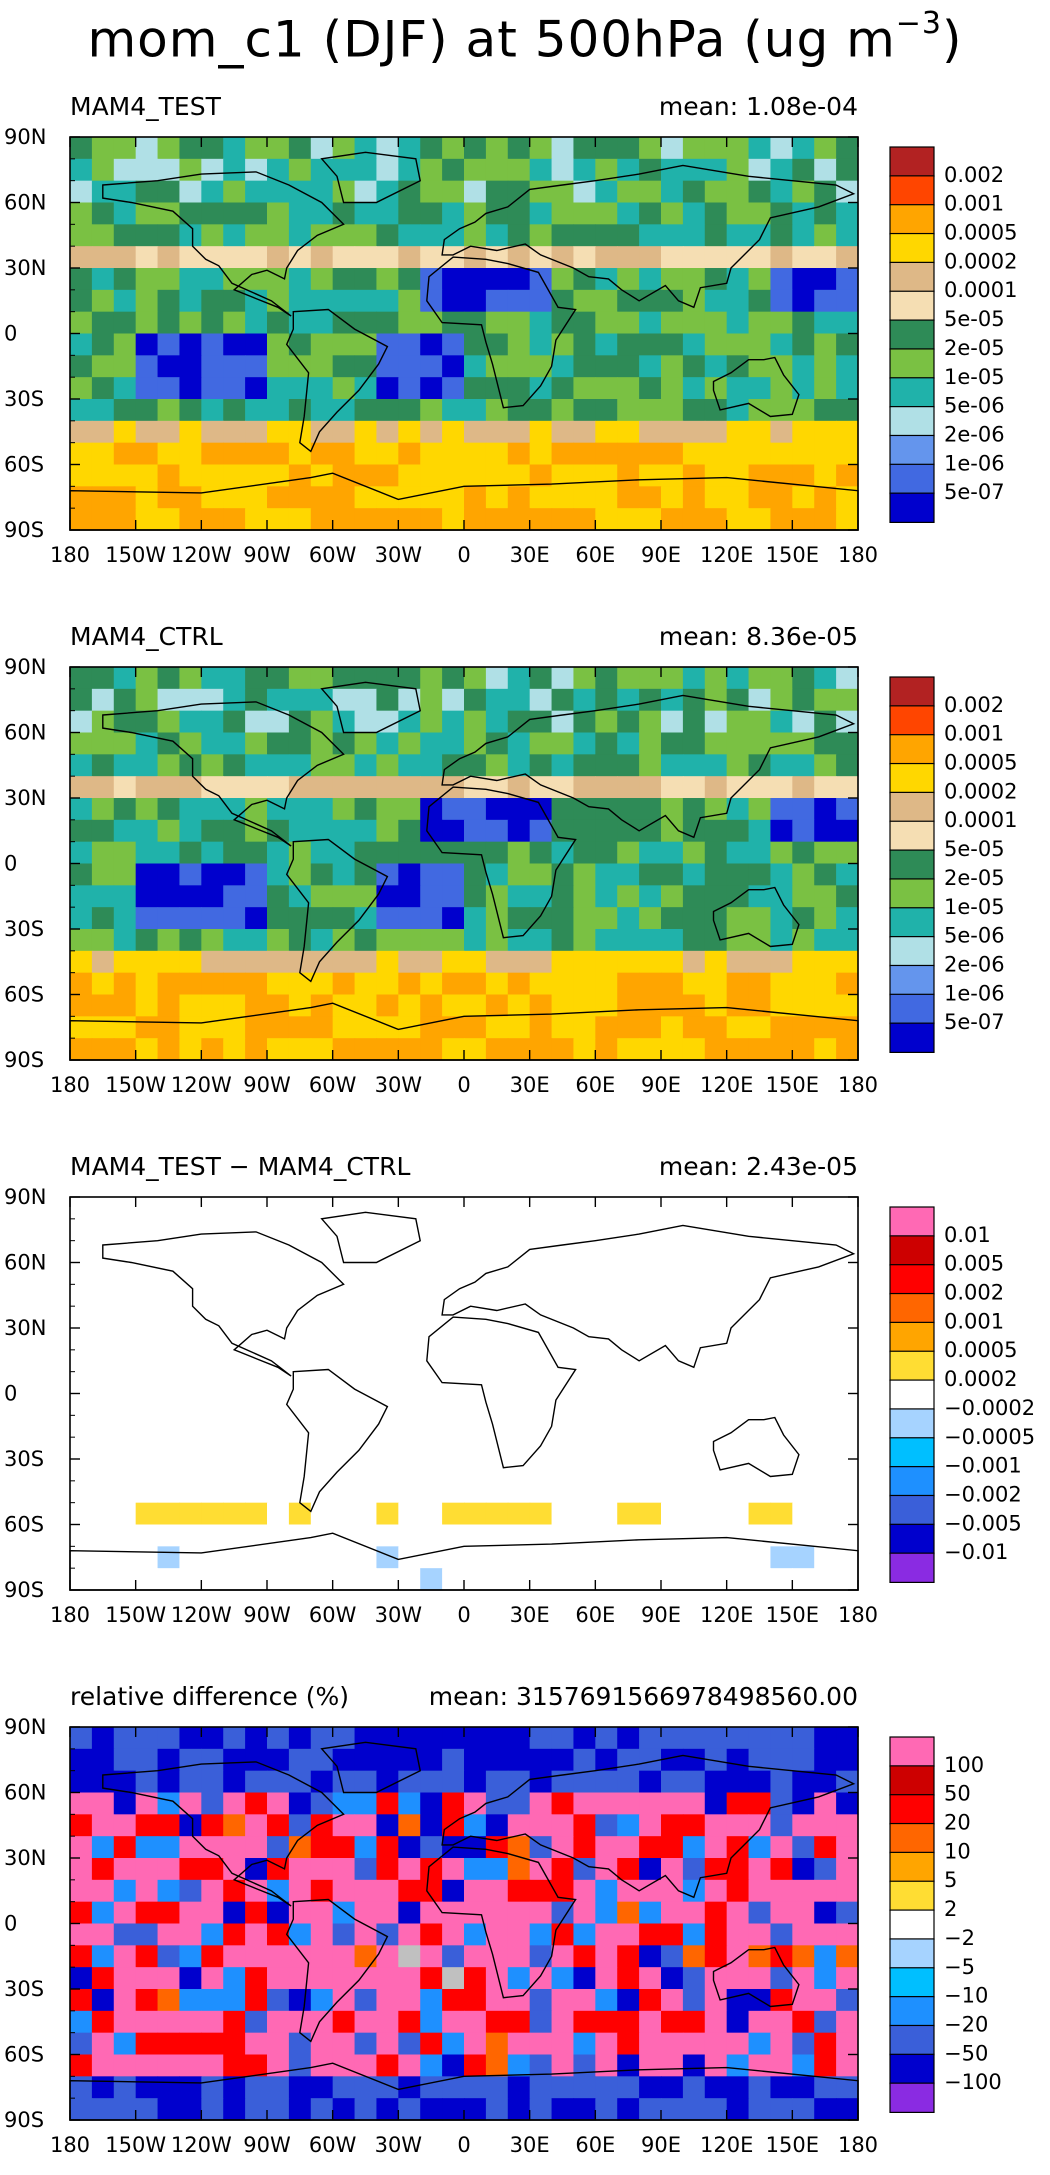 This screenshot has height=2175, width=1050. Describe the element at coordinates (912, 161) in the screenshot. I see `colorbar-swatch` at that location.